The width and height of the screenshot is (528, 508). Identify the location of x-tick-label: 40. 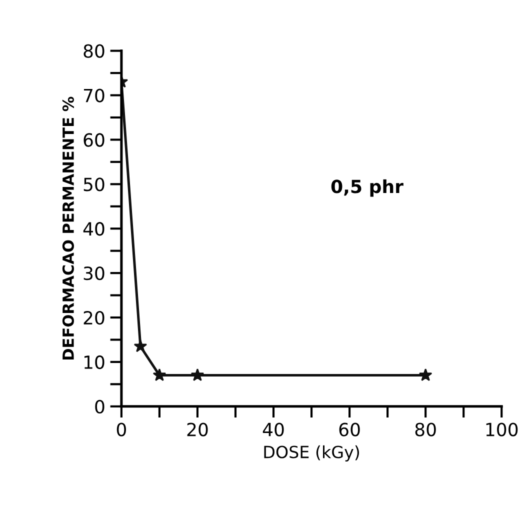
(273, 429).